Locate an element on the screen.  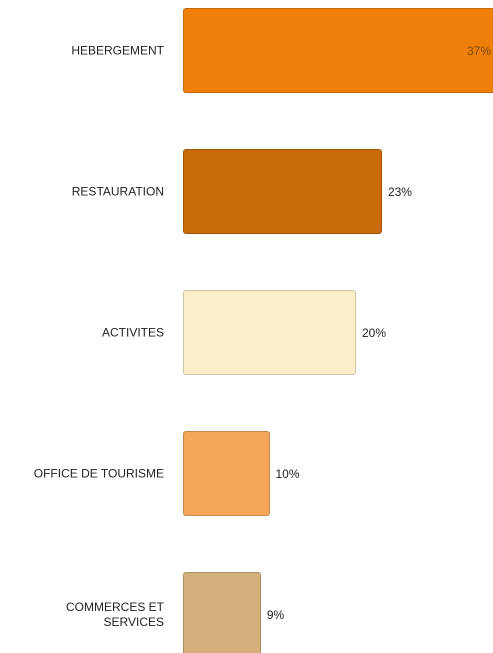
category-label: HEBERGEMENT is located at coordinates (117, 50).